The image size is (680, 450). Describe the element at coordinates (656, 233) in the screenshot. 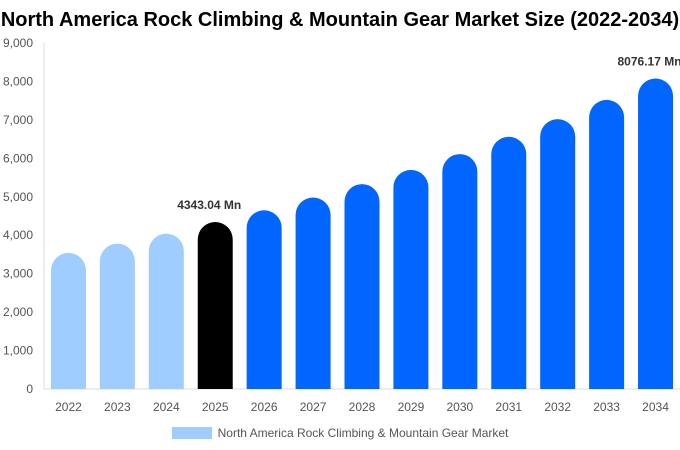

I see `bar-2034` at that location.